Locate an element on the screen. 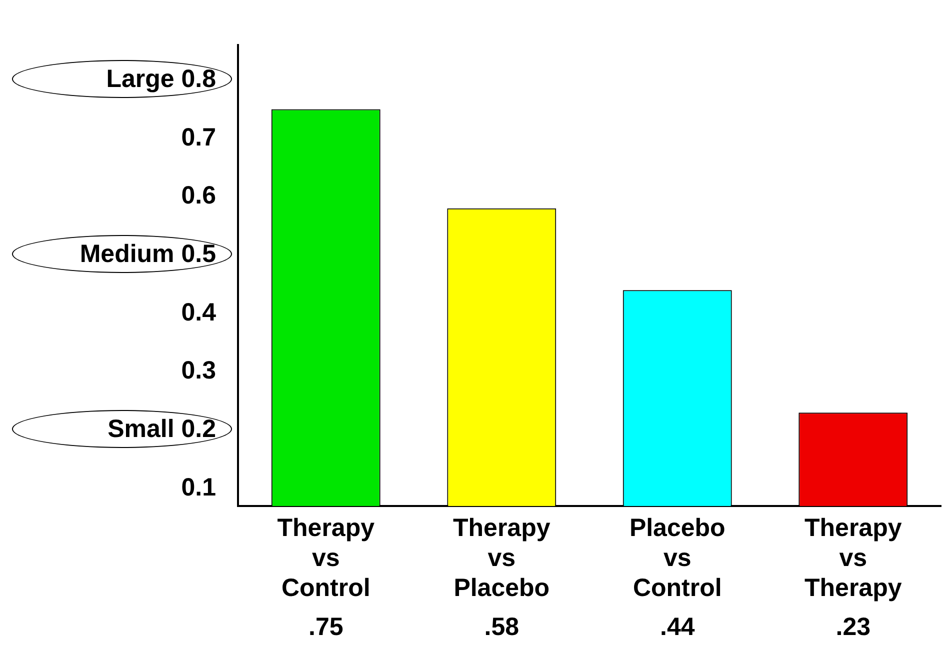  y-tick-label: Medium 0.5 is located at coordinates (148, 254).